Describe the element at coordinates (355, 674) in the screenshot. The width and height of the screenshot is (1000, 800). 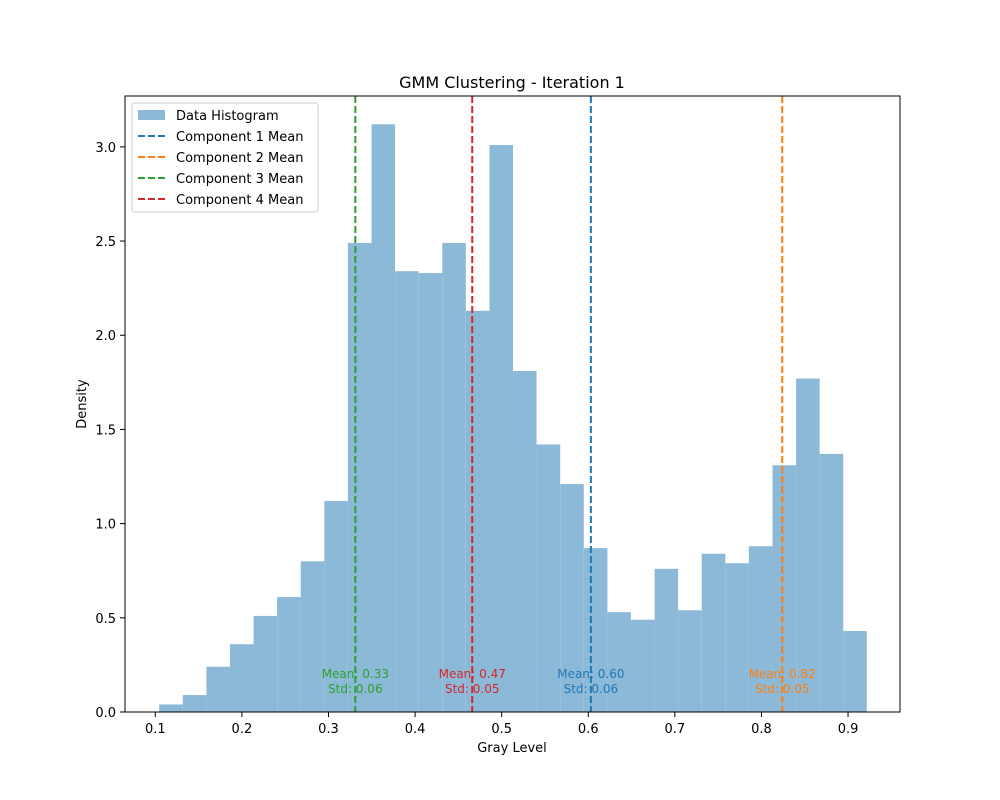
I see `mean-annotation: Mean: 0.33` at that location.